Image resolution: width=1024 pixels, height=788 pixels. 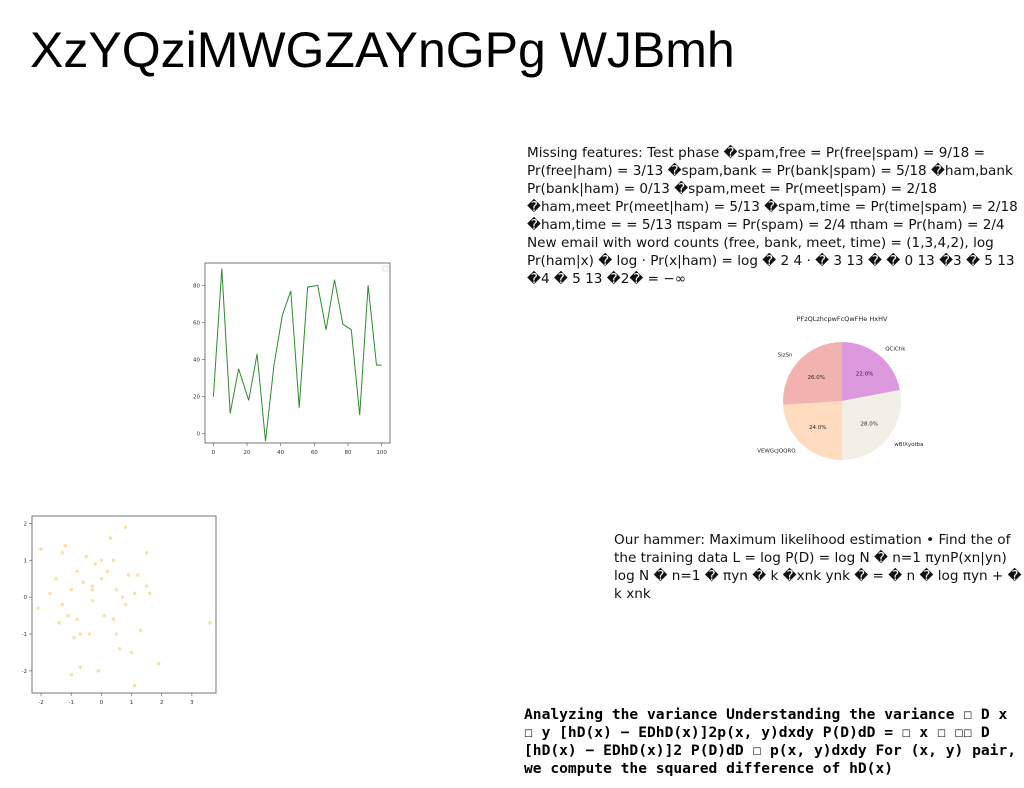 What do you see at coordinates (70, 703) in the screenshot?
I see `scatter-chart-xtick-label: -1` at bounding box center [70, 703].